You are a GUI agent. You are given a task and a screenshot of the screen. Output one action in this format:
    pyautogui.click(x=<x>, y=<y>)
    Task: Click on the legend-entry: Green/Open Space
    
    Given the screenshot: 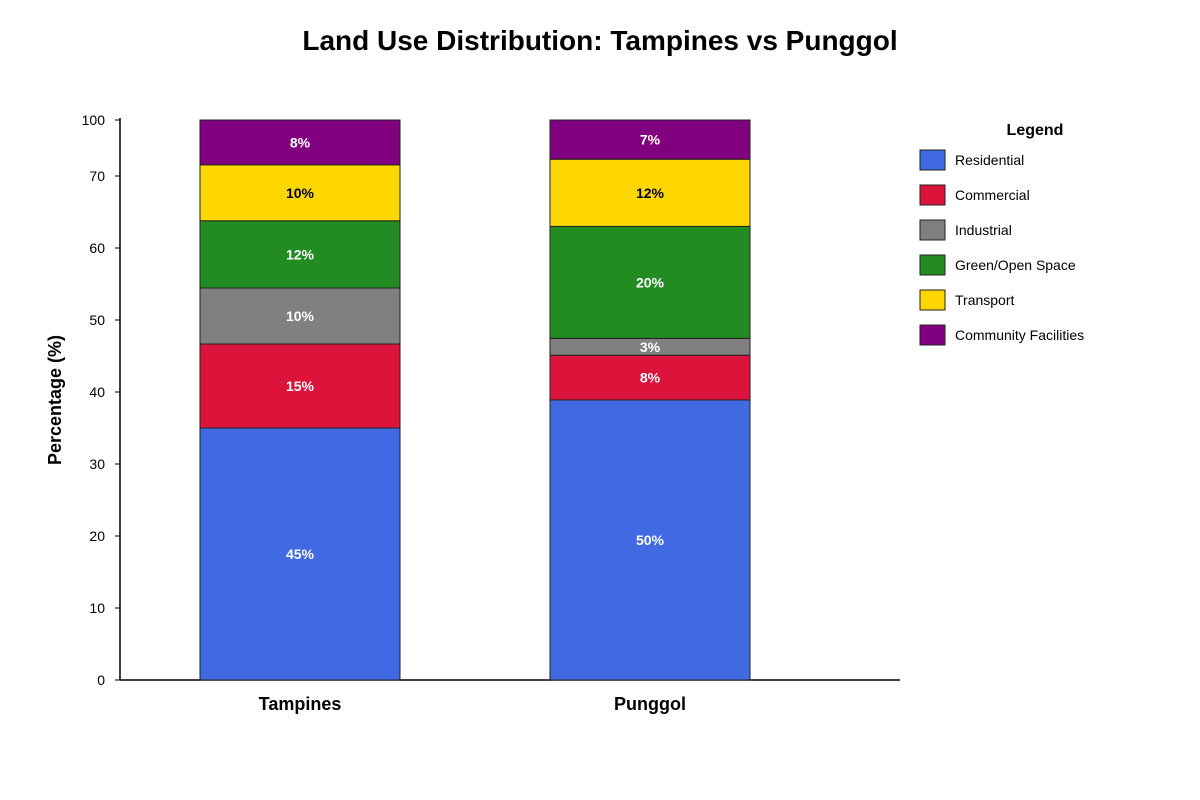 What is the action you would take?
    pyautogui.click(x=1015, y=265)
    